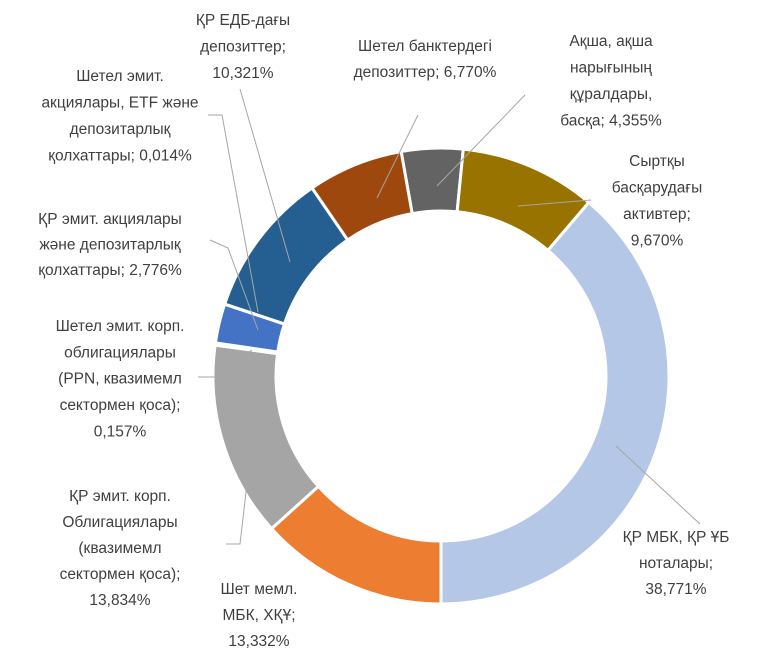 This screenshot has height=656, width=762. Describe the element at coordinates (120, 496) in the screenshot. I see `label-line: ҚР эмит. корп.` at that location.